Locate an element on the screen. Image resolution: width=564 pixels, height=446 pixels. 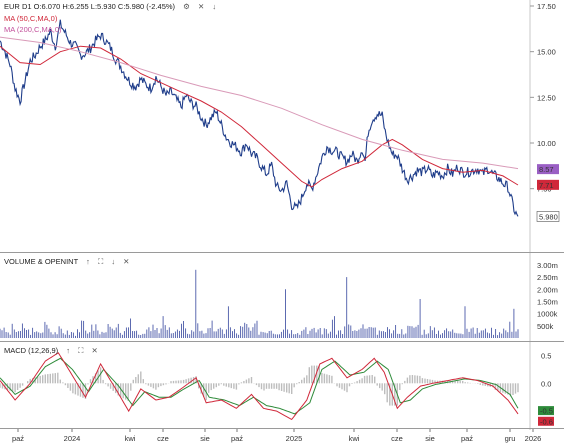
macd-label: MACD (12,26,9) is located at coordinates (31, 350).